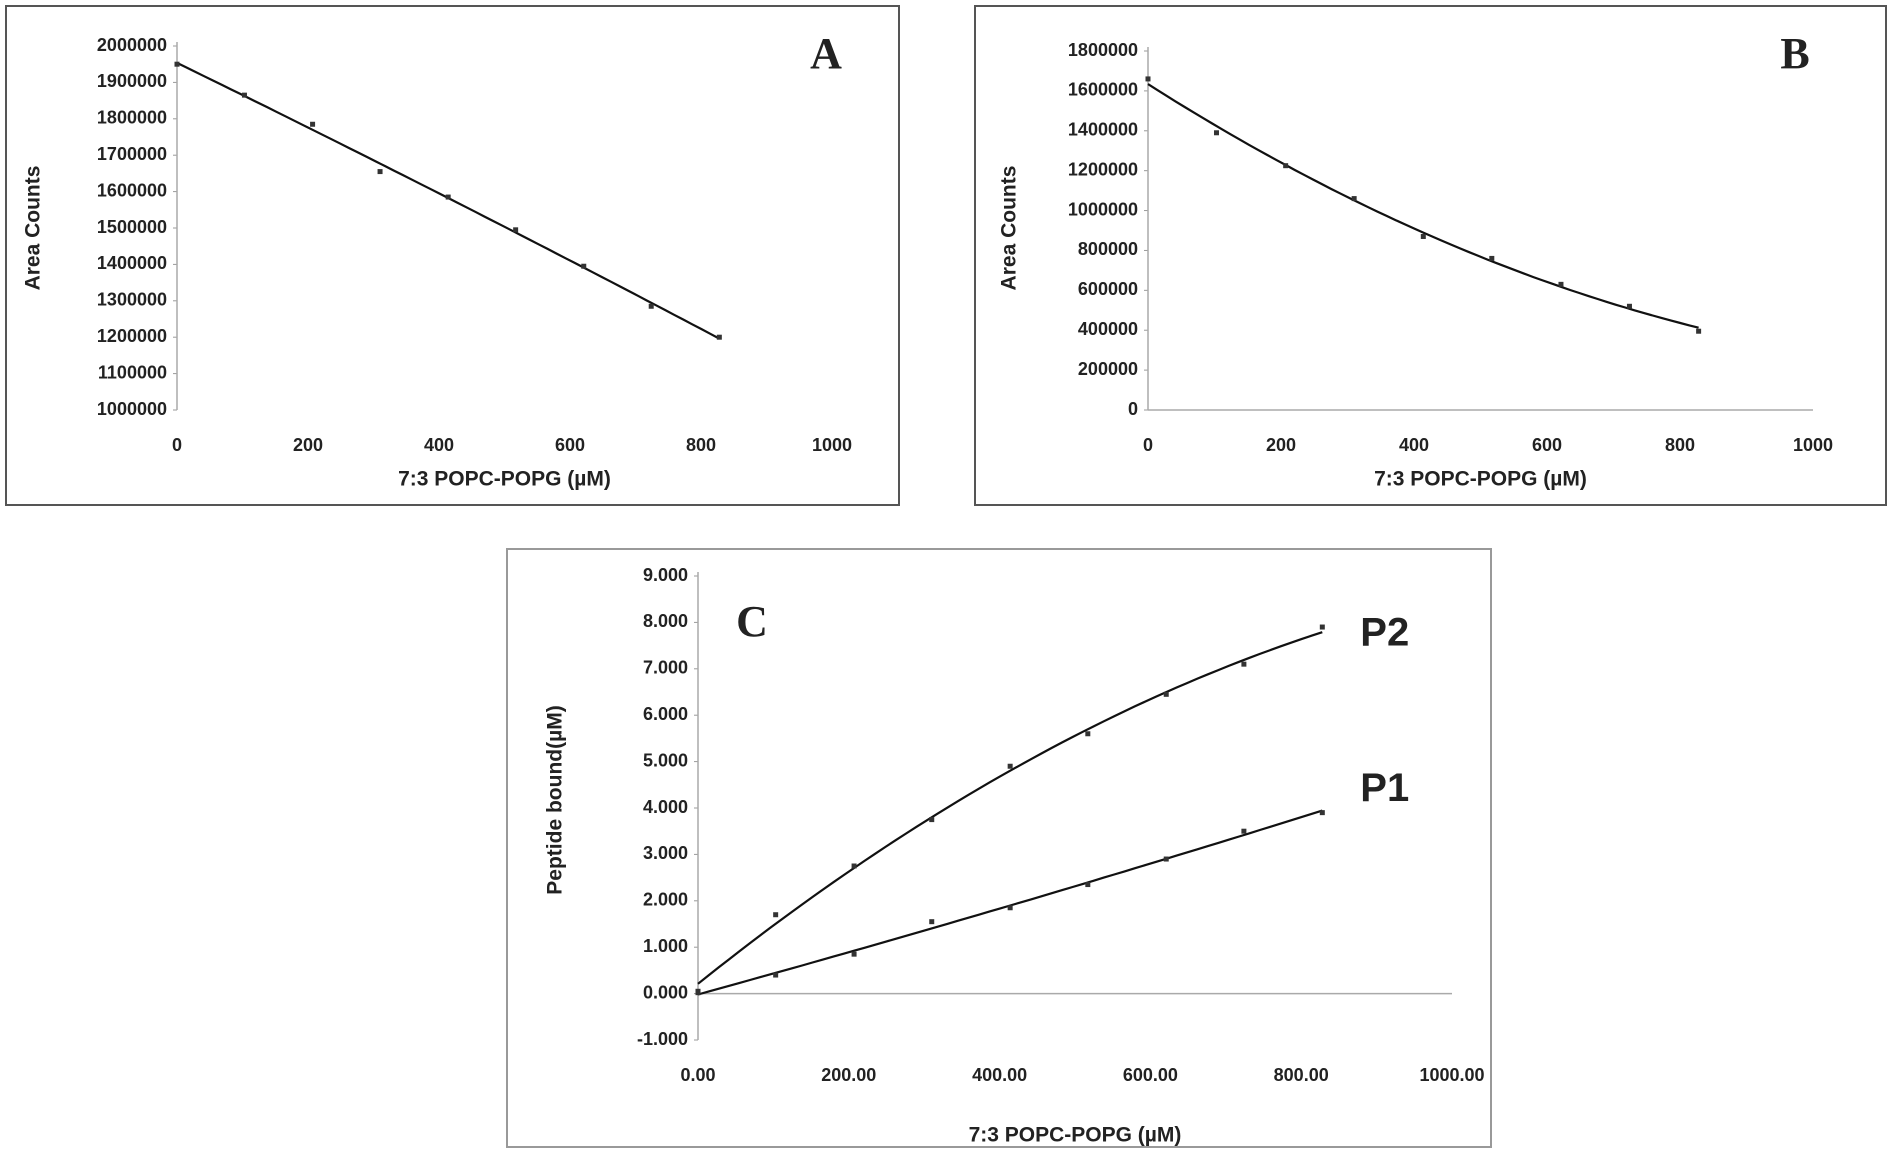 The height and width of the screenshot is (1152, 1890). What do you see at coordinates (665, 575) in the screenshot?
I see `y-tick-label: 9.000` at bounding box center [665, 575].